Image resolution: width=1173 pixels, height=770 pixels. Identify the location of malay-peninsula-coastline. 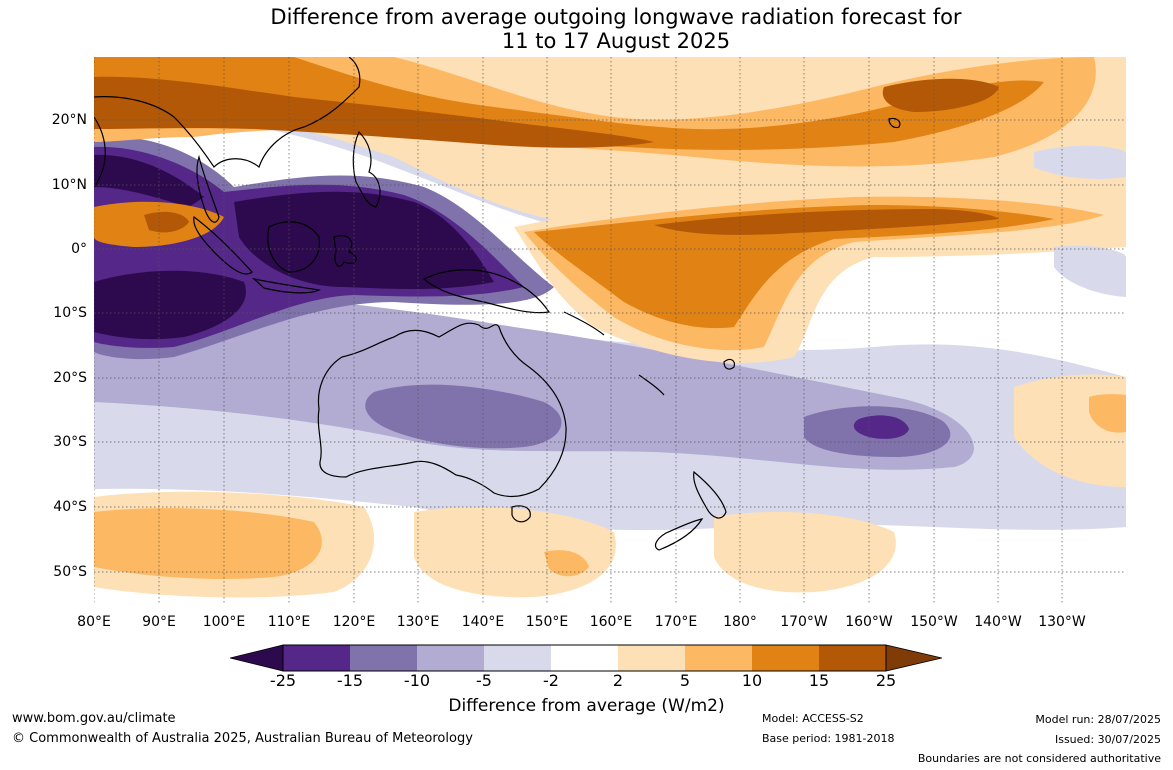
(208, 188).